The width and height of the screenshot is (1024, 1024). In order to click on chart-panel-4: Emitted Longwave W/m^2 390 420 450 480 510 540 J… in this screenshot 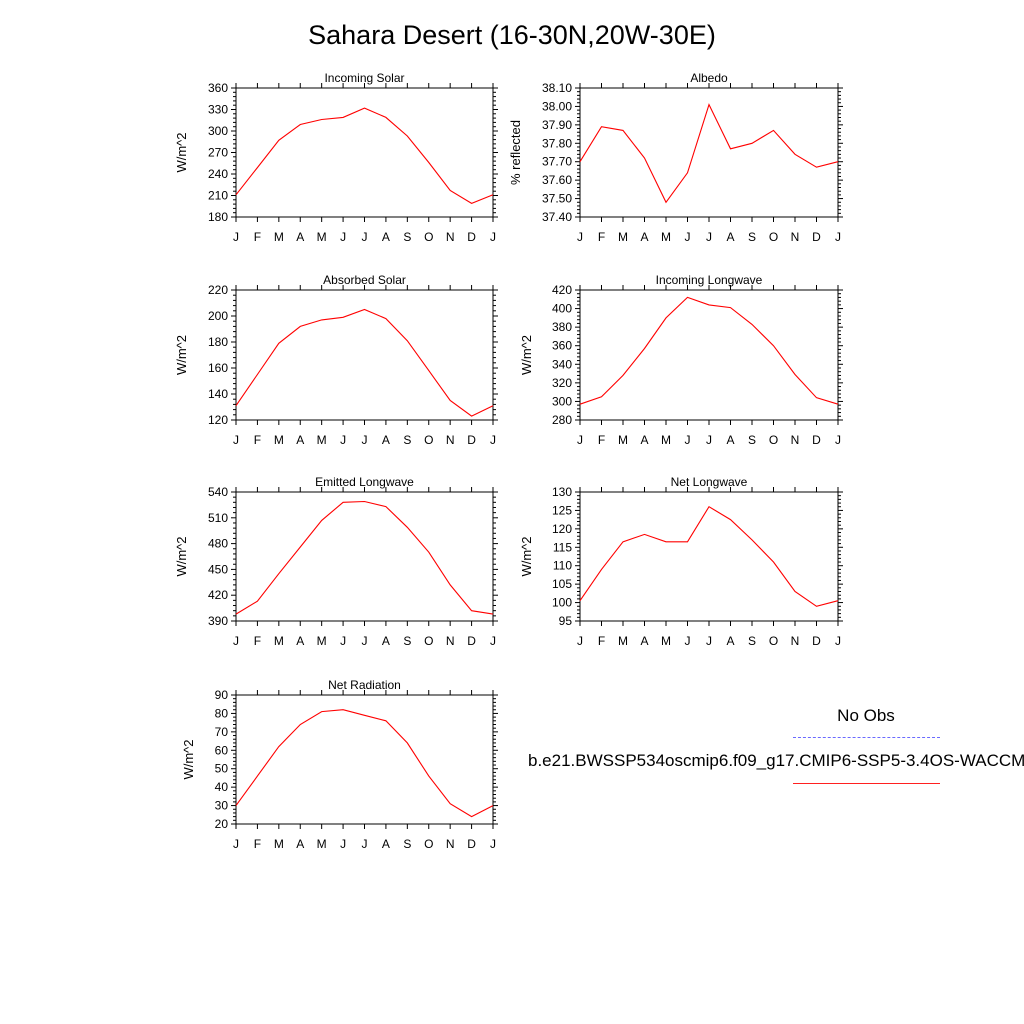, I will do `click(336, 561)`.